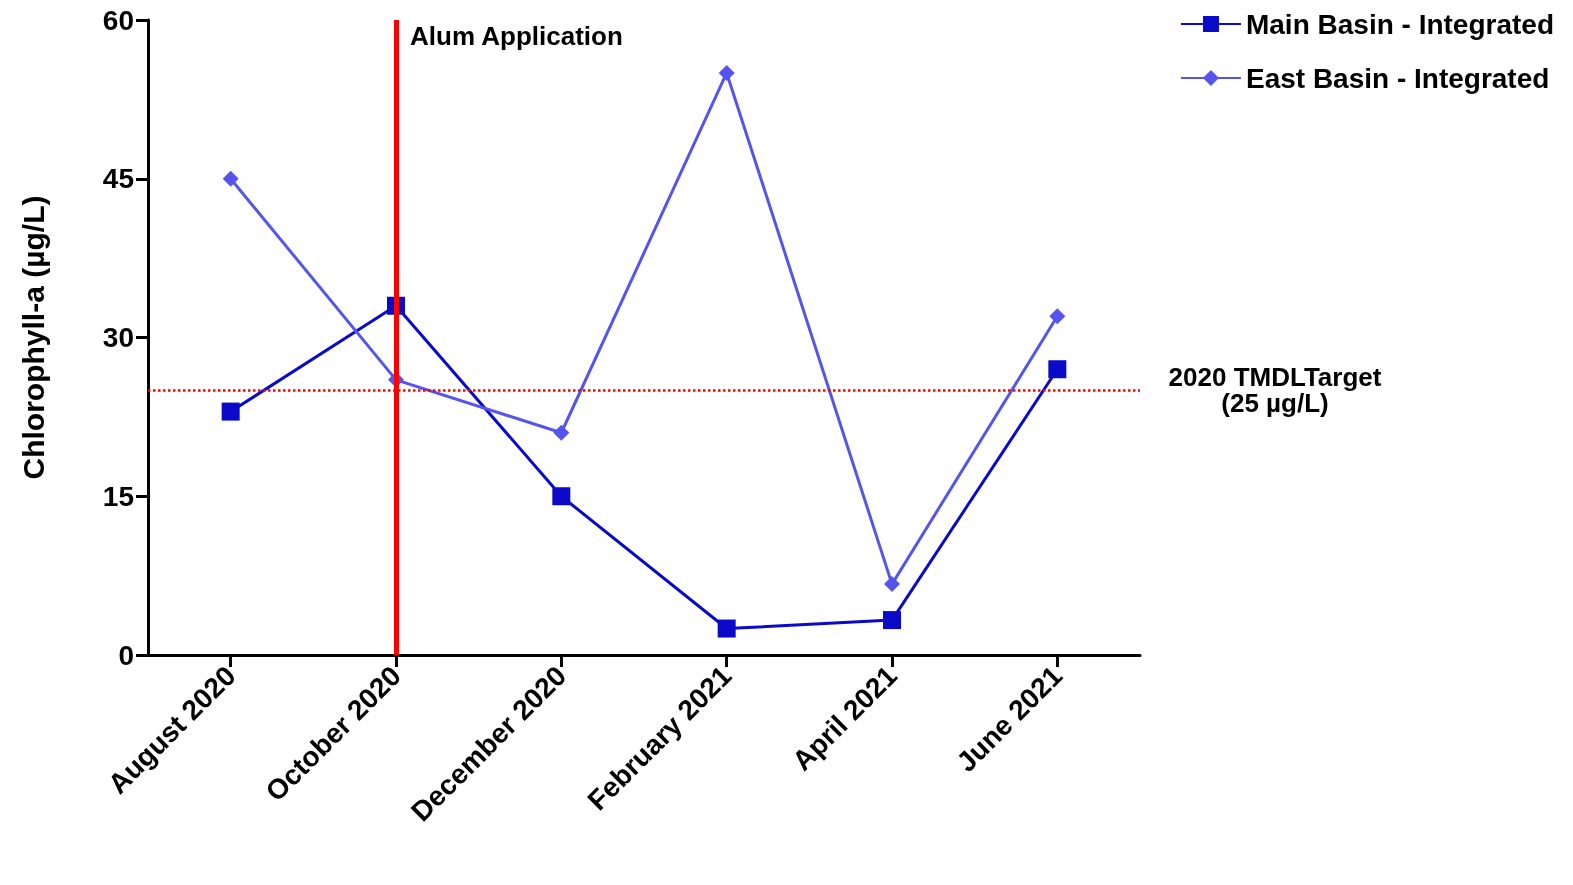 The height and width of the screenshot is (885, 1573). I want to click on y-tick-label: 45, so click(118, 179).